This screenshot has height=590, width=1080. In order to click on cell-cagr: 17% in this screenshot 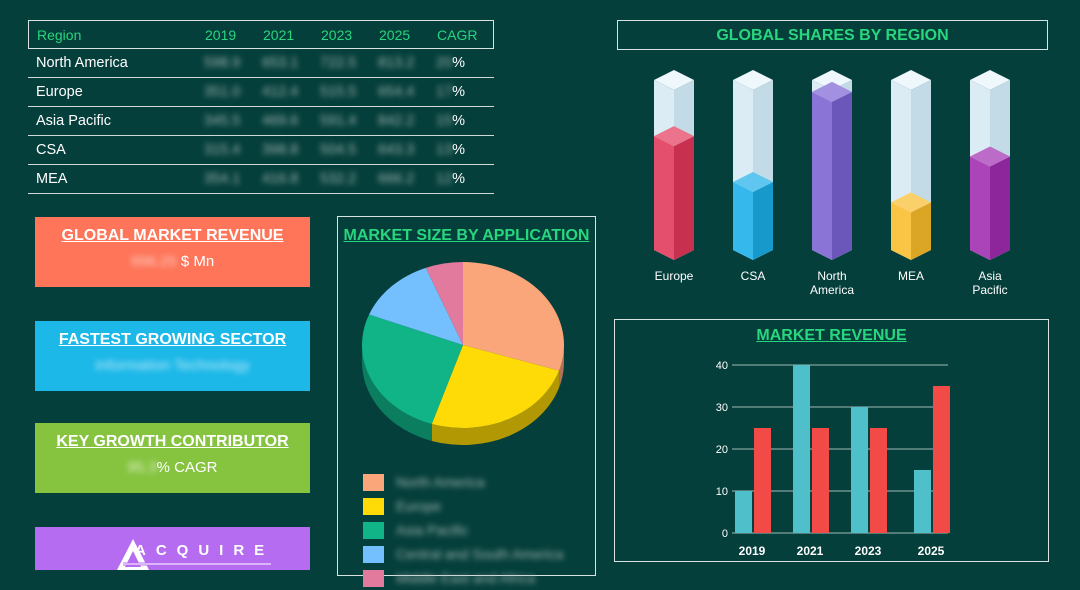, I will do `click(464, 92)`.